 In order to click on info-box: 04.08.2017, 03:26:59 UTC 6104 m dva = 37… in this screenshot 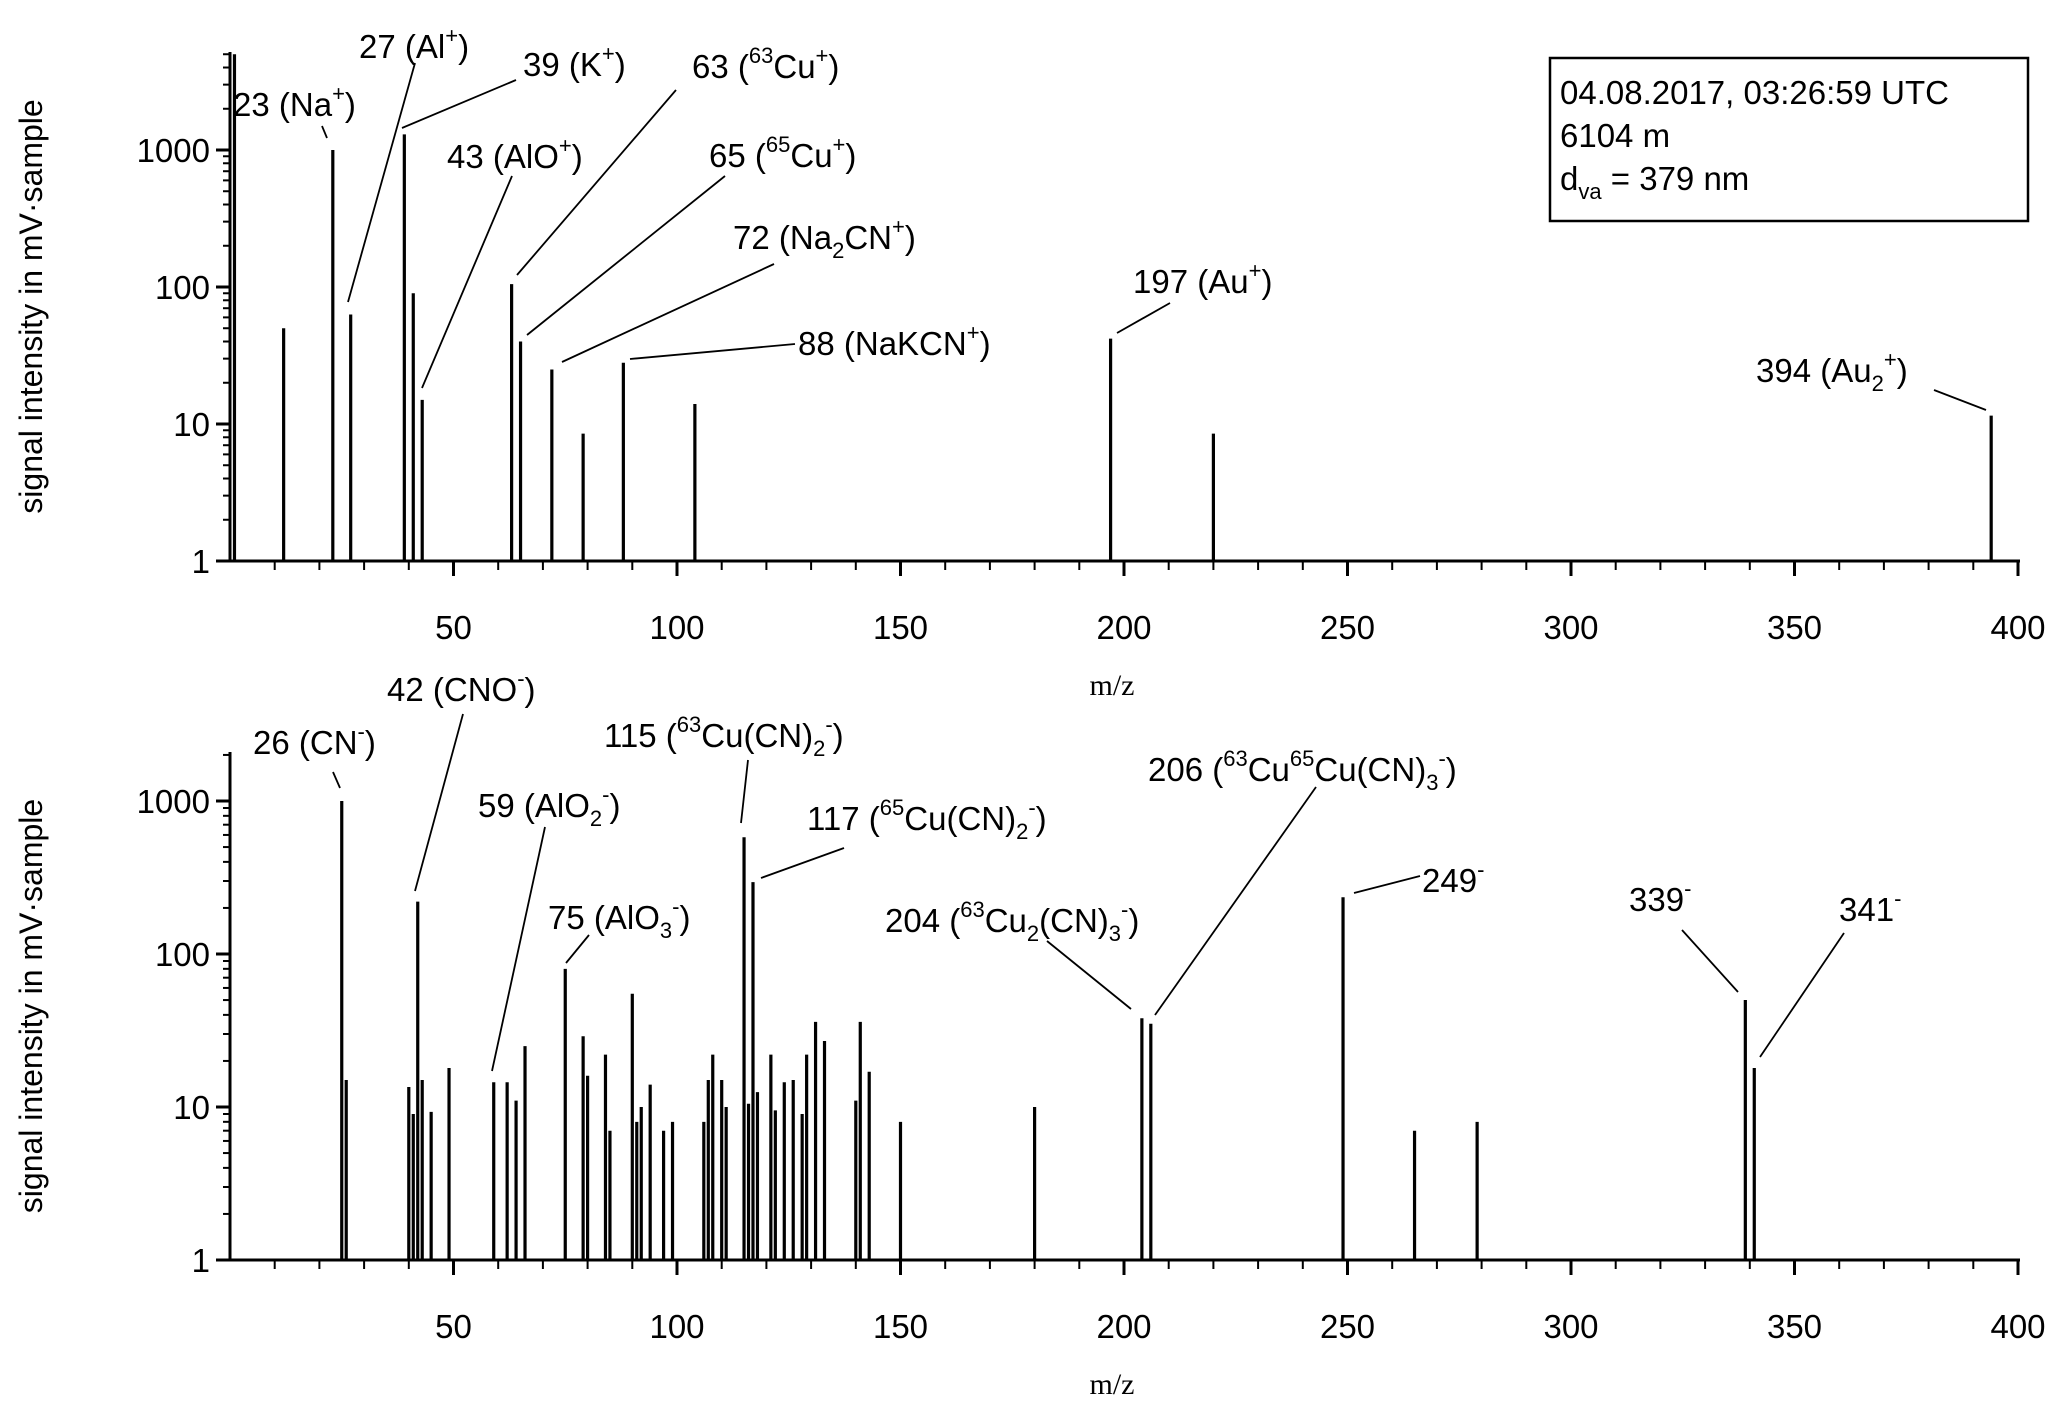, I will do `click(1789, 139)`.